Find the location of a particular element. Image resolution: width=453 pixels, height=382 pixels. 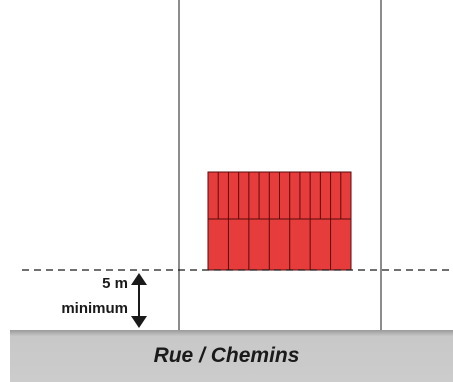

building-body is located at coordinates (279, 244).